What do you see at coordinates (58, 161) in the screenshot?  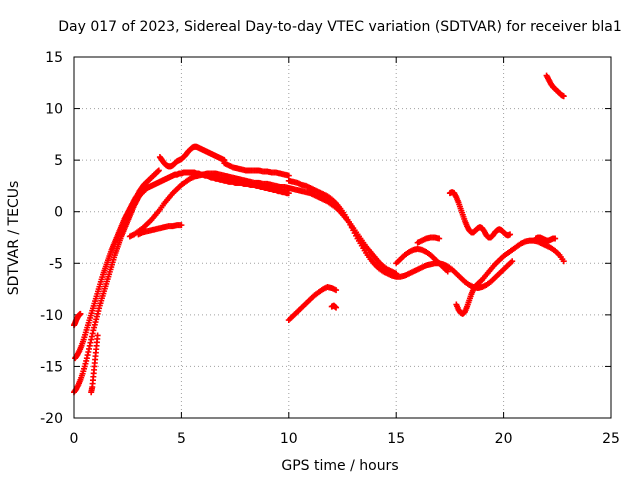 I see `y-tick-label: 5` at bounding box center [58, 161].